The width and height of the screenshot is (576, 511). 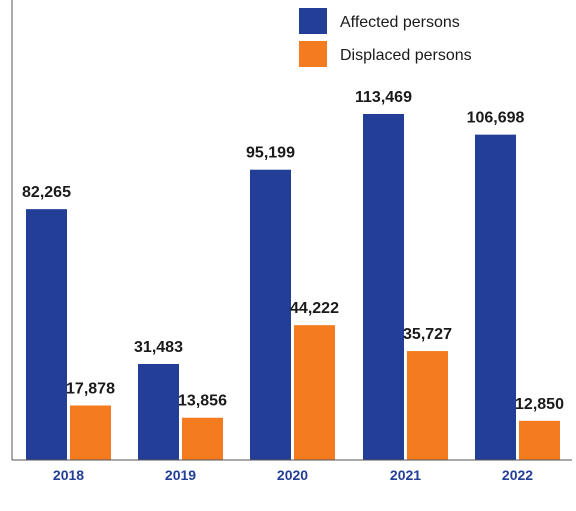 What do you see at coordinates (383, 97) in the screenshot?
I see `value-label-affected-2021: 113,469` at bounding box center [383, 97].